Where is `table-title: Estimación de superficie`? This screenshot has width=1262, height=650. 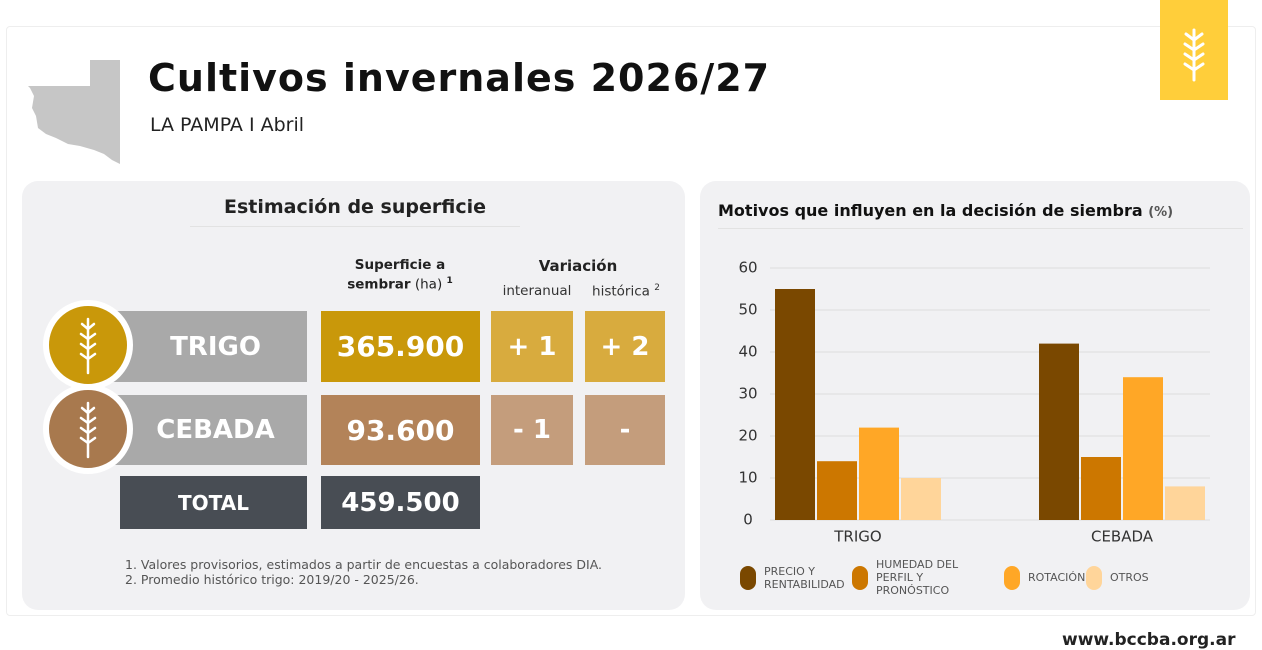 table-title: Estimación de superficie is located at coordinates (355, 211).